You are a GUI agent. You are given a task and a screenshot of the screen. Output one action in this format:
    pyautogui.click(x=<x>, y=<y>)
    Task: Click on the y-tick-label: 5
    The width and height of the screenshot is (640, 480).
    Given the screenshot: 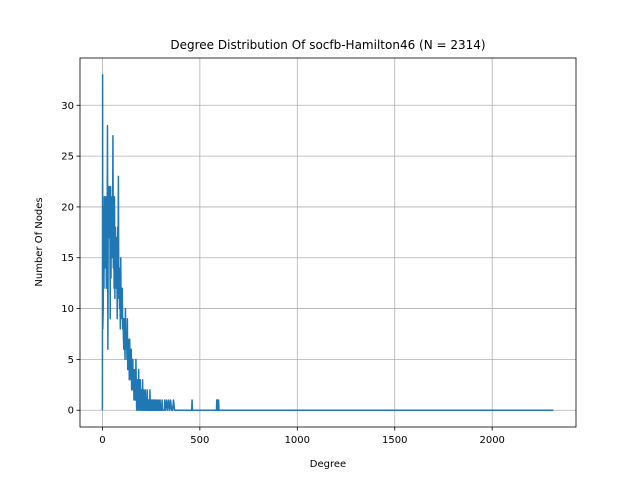 What is the action you would take?
    pyautogui.click(x=71, y=360)
    